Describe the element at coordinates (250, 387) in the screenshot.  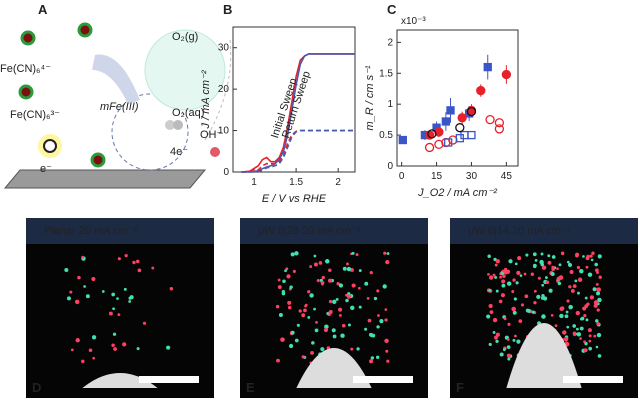
I see `photo-letter: E` at that location.